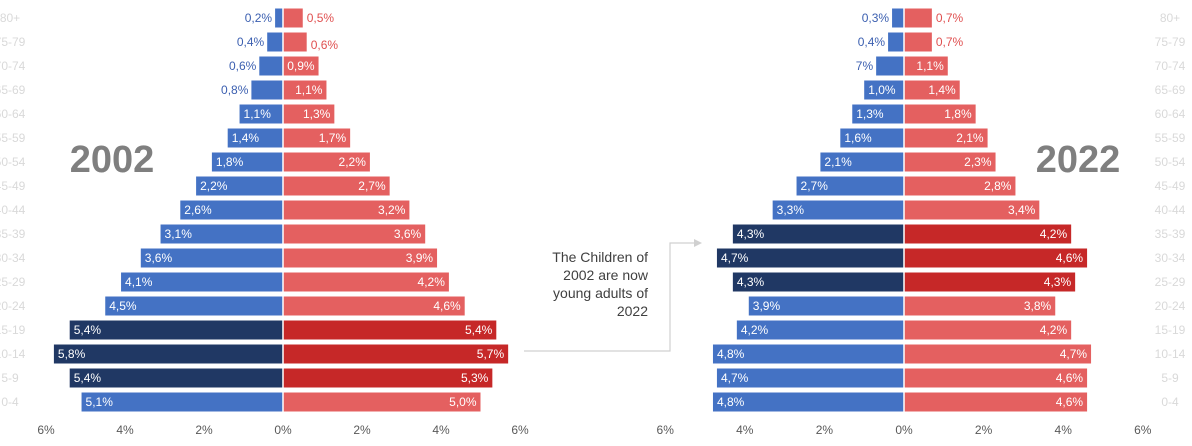 The width and height of the screenshot is (1192, 446). What do you see at coordinates (72, 354) in the screenshot?
I see `male-data-label: 5,8%` at bounding box center [72, 354].